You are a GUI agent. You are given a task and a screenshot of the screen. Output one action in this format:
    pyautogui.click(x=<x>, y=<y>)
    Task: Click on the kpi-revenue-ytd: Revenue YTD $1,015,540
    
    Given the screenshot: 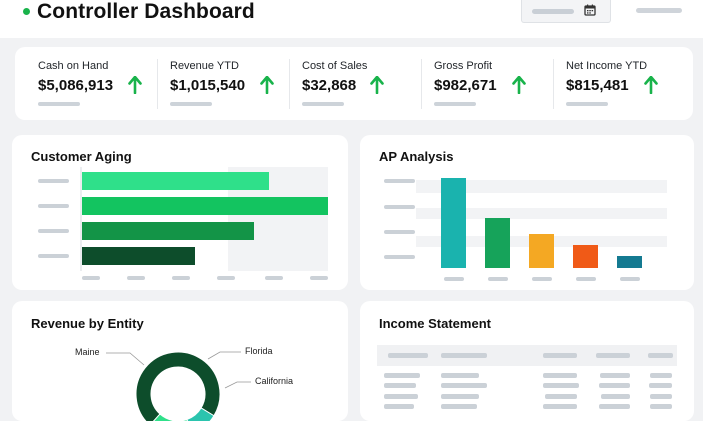 What is the action you would take?
    pyautogui.click(x=223, y=83)
    